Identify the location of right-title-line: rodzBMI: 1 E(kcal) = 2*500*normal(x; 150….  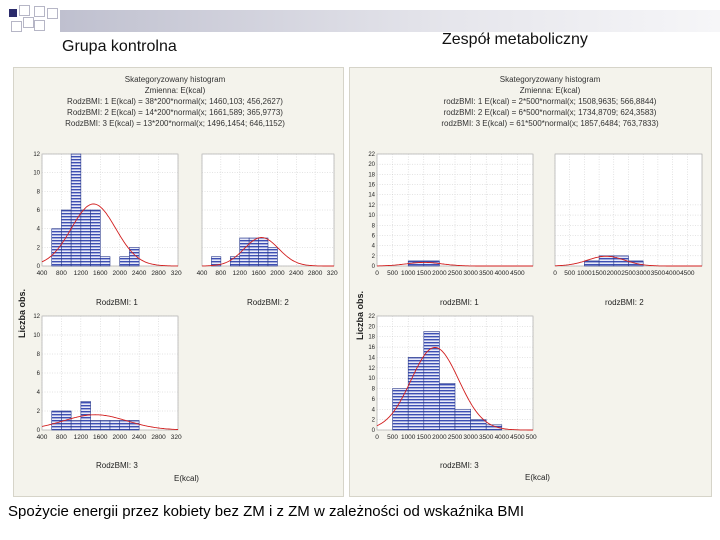
(550, 101).